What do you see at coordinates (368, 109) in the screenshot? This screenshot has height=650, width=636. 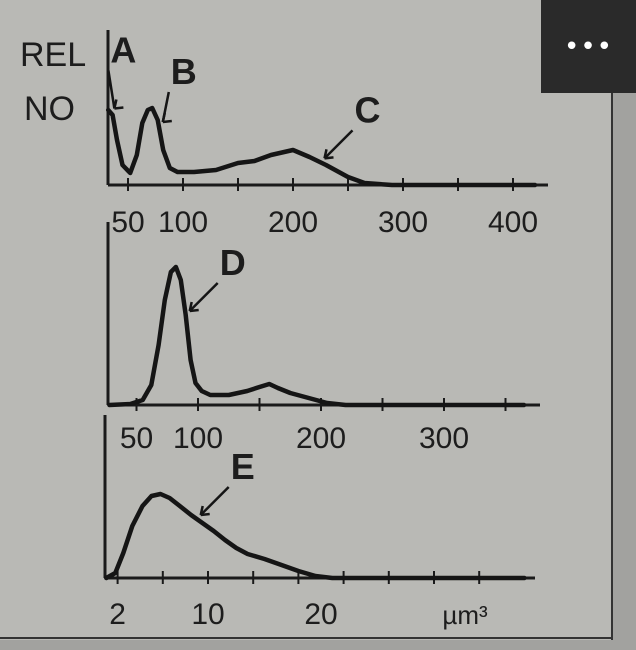 I see `annotation-label-c: C` at bounding box center [368, 109].